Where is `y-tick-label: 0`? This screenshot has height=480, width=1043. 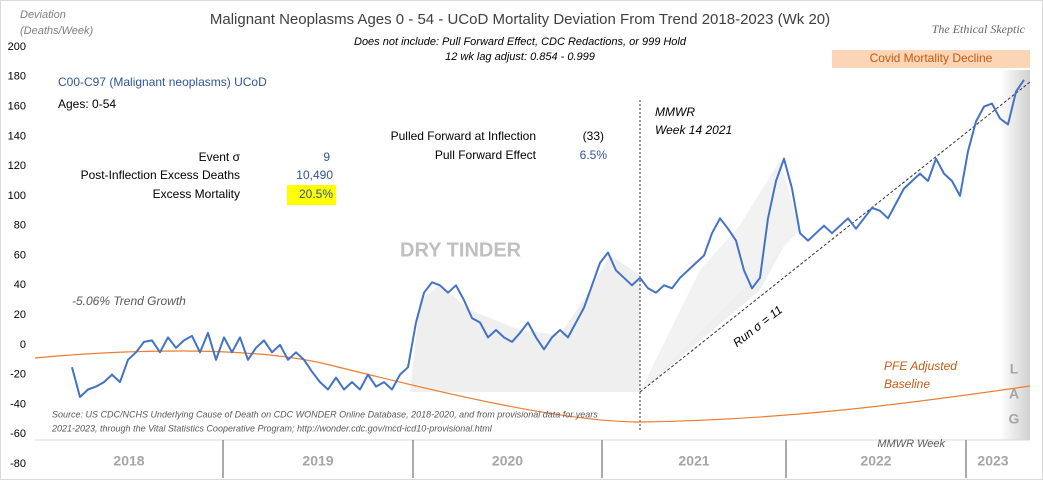 y-tick-label: 0 is located at coordinates (23, 345).